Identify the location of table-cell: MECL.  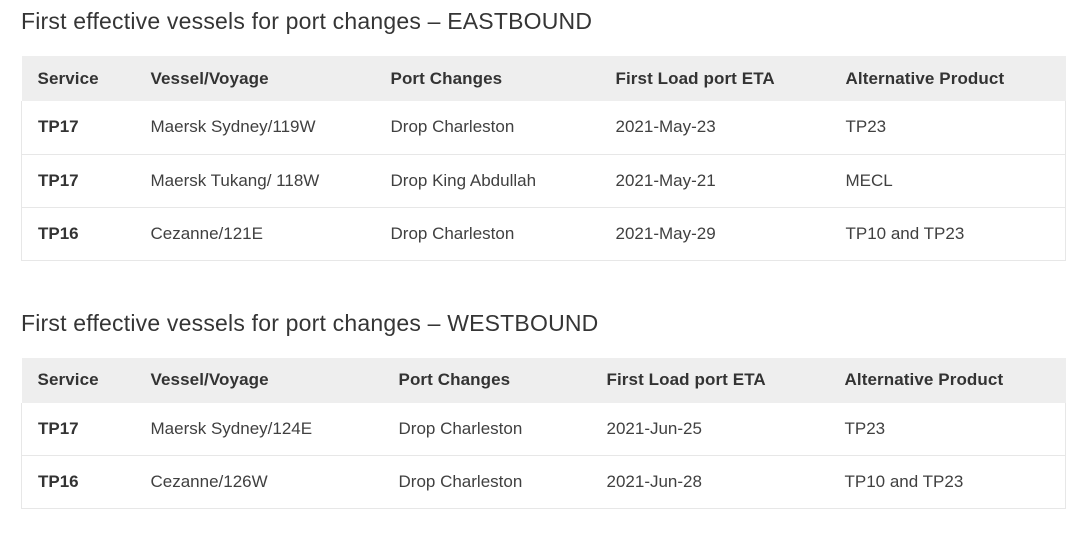
(947, 181).